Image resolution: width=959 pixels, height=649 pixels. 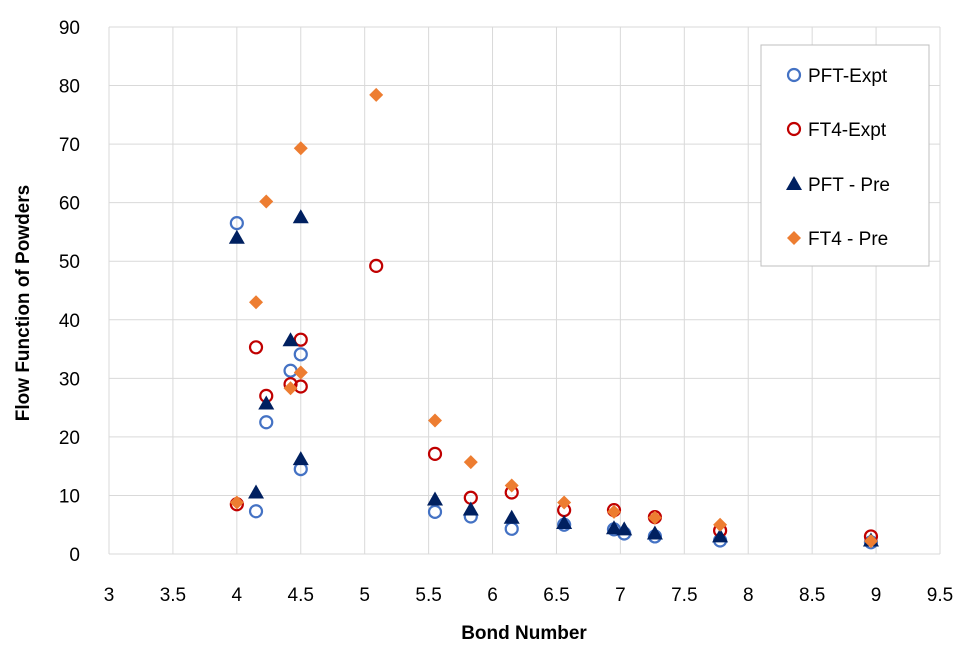 I want to click on legend-marker-ft4-pre, so click(x=794, y=238).